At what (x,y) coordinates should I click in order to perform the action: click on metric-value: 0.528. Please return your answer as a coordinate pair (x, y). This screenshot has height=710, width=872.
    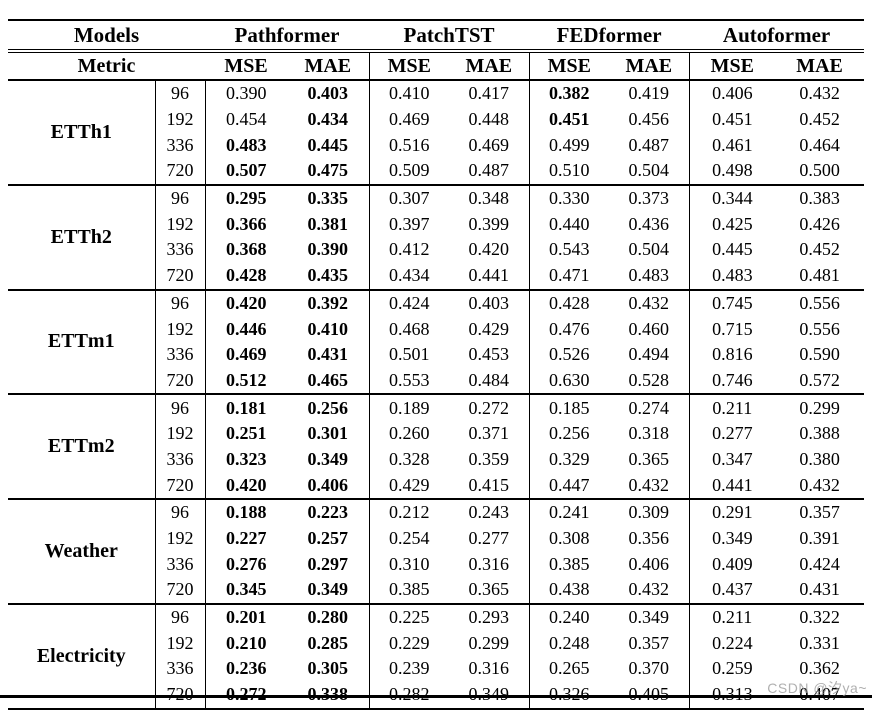
    Looking at the image, I should click on (649, 379).